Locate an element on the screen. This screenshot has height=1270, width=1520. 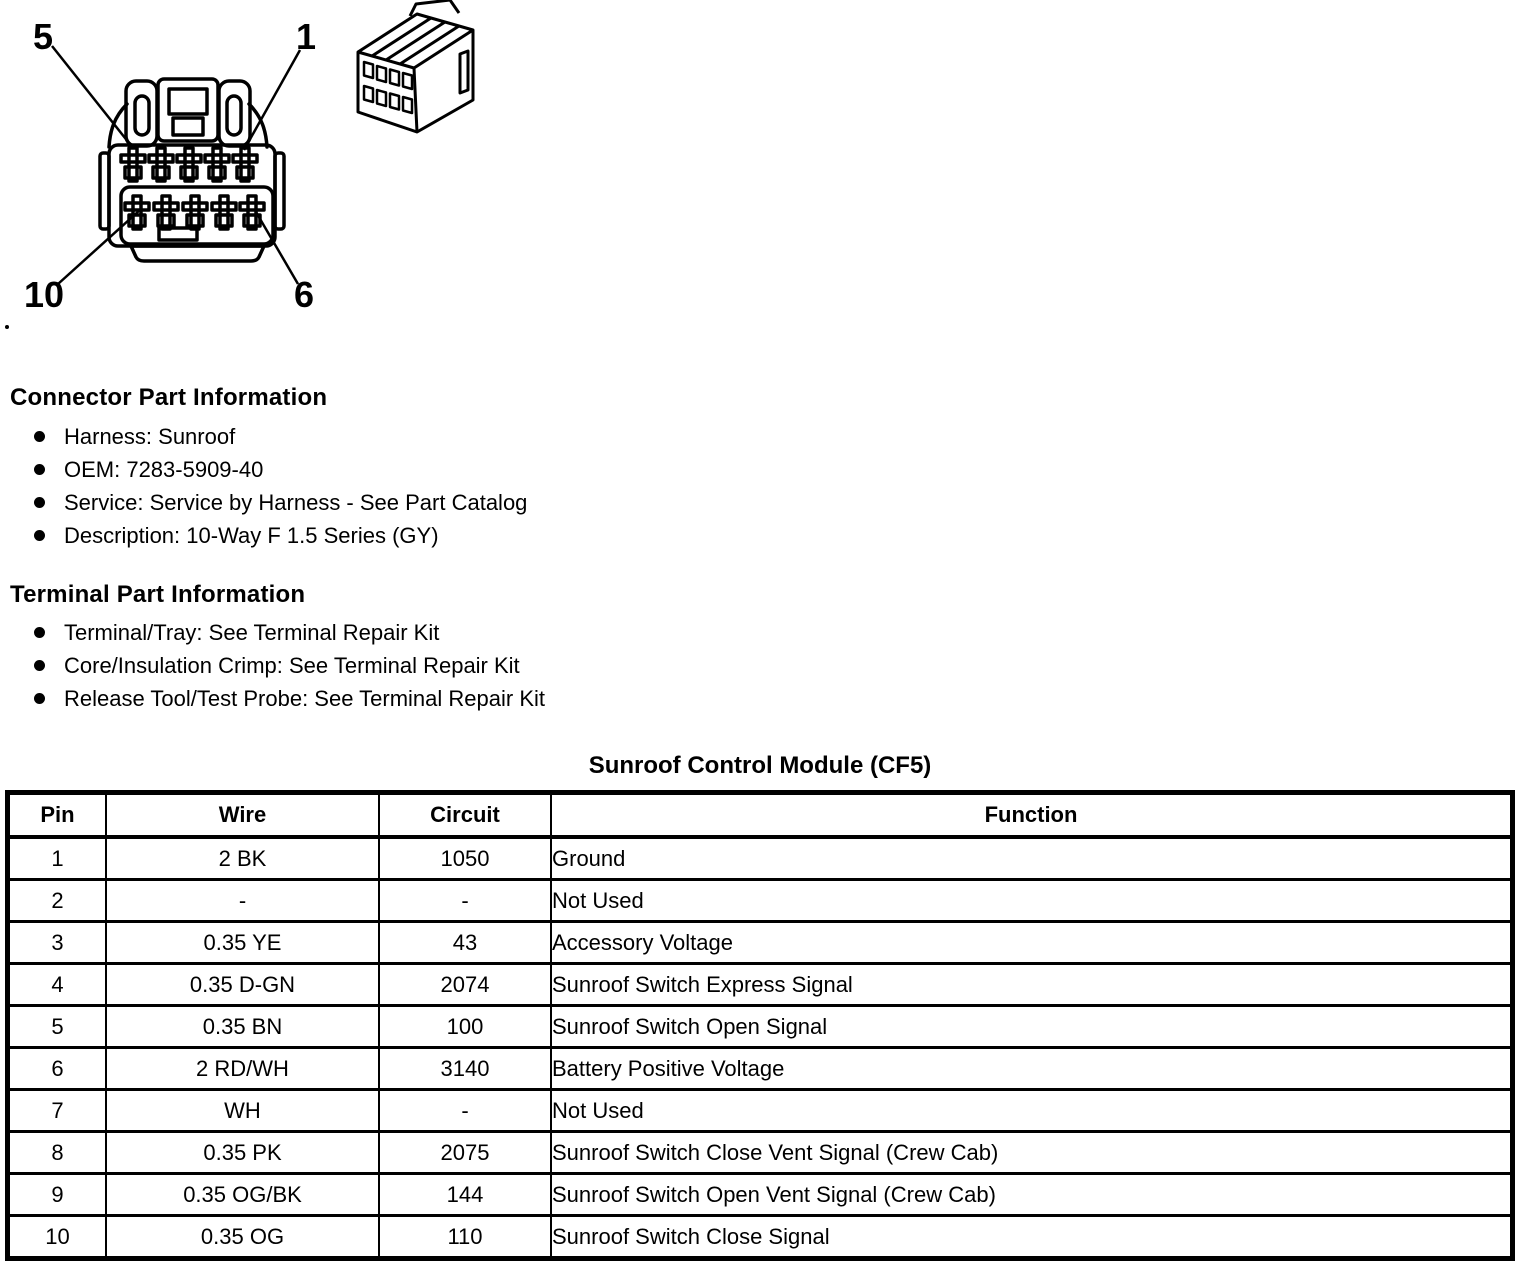
leader-lines is located at coordinates (176, 165).